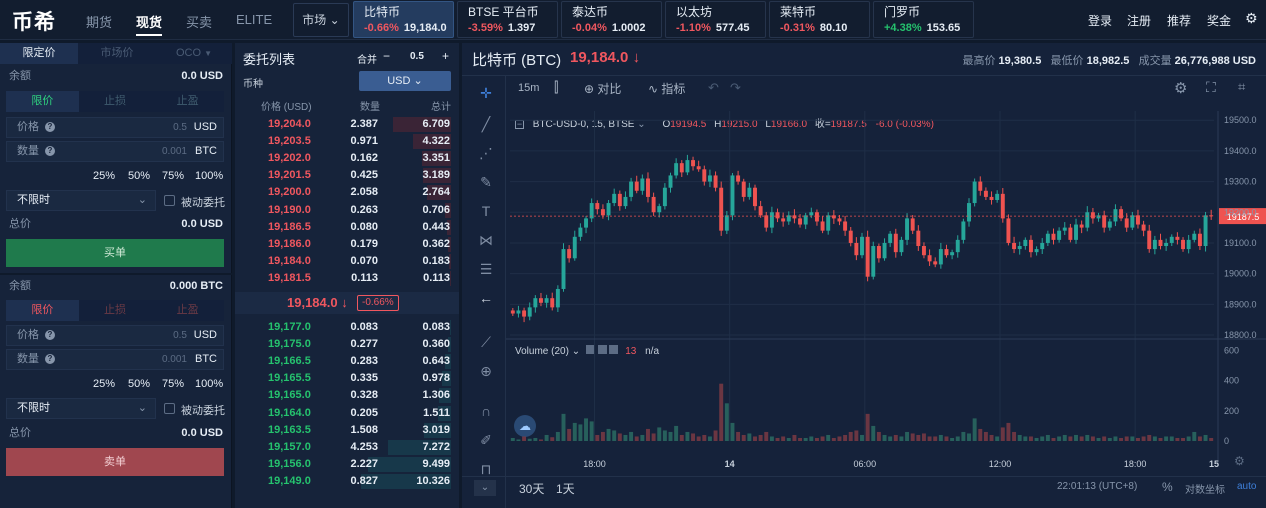  What do you see at coordinates (347, 192) in the screenshot?
I see `ask-row: 19,200.0 2.058 2.764` at bounding box center [347, 192].